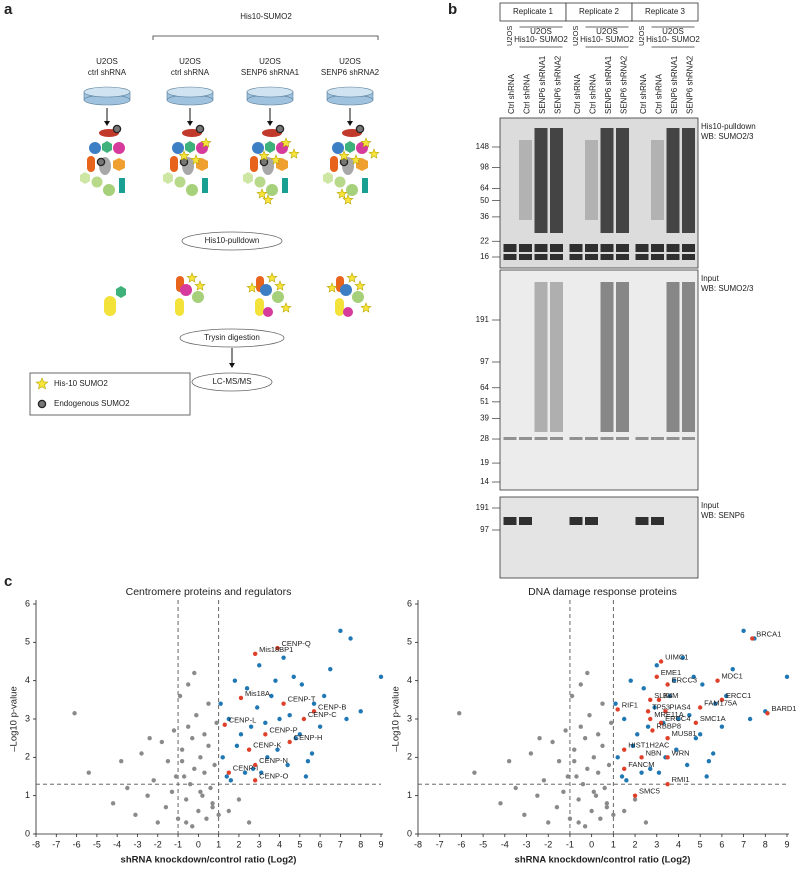 This screenshot has width=797, height=873. I want to click on point-label: CENP-H, so click(308, 737).